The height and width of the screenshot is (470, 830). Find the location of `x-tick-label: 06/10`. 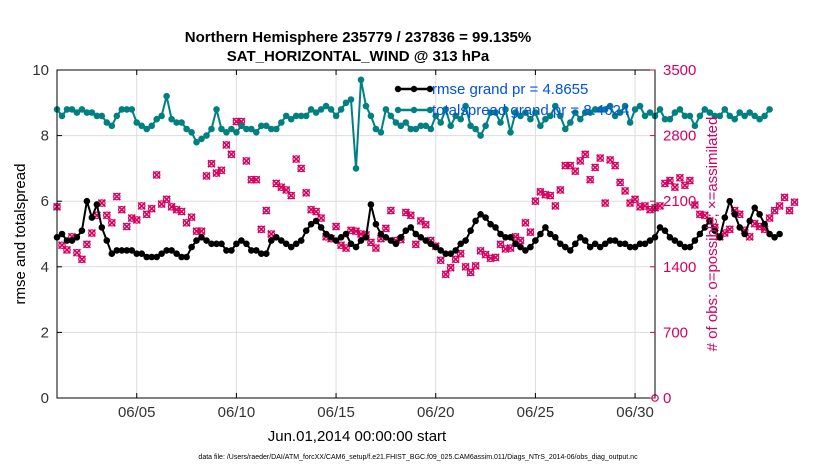

x-tick-label: 06/10 is located at coordinates (237, 412).